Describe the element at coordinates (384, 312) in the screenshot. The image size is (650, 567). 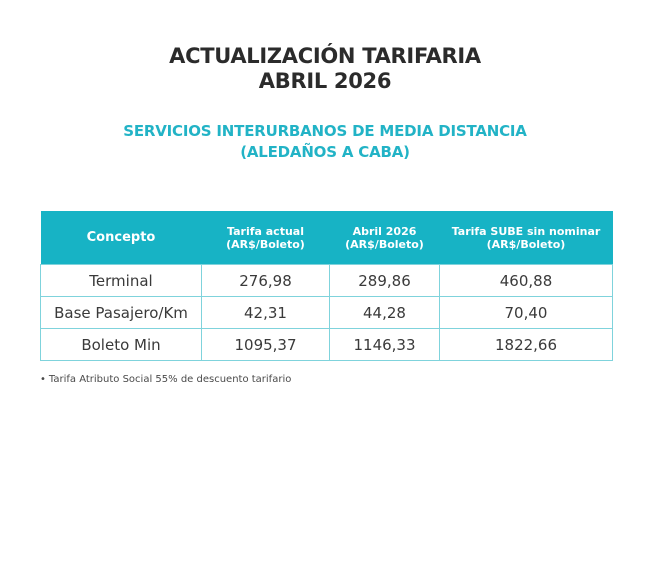
I see `cell-abril-2026: 44,28` at that location.